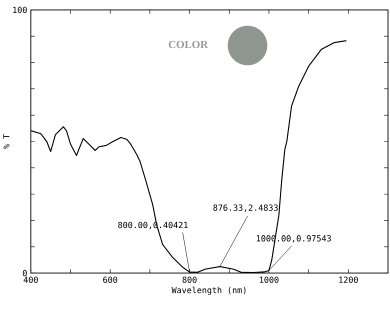  I want to click on x-tick-label: 1200, so click(348, 280).